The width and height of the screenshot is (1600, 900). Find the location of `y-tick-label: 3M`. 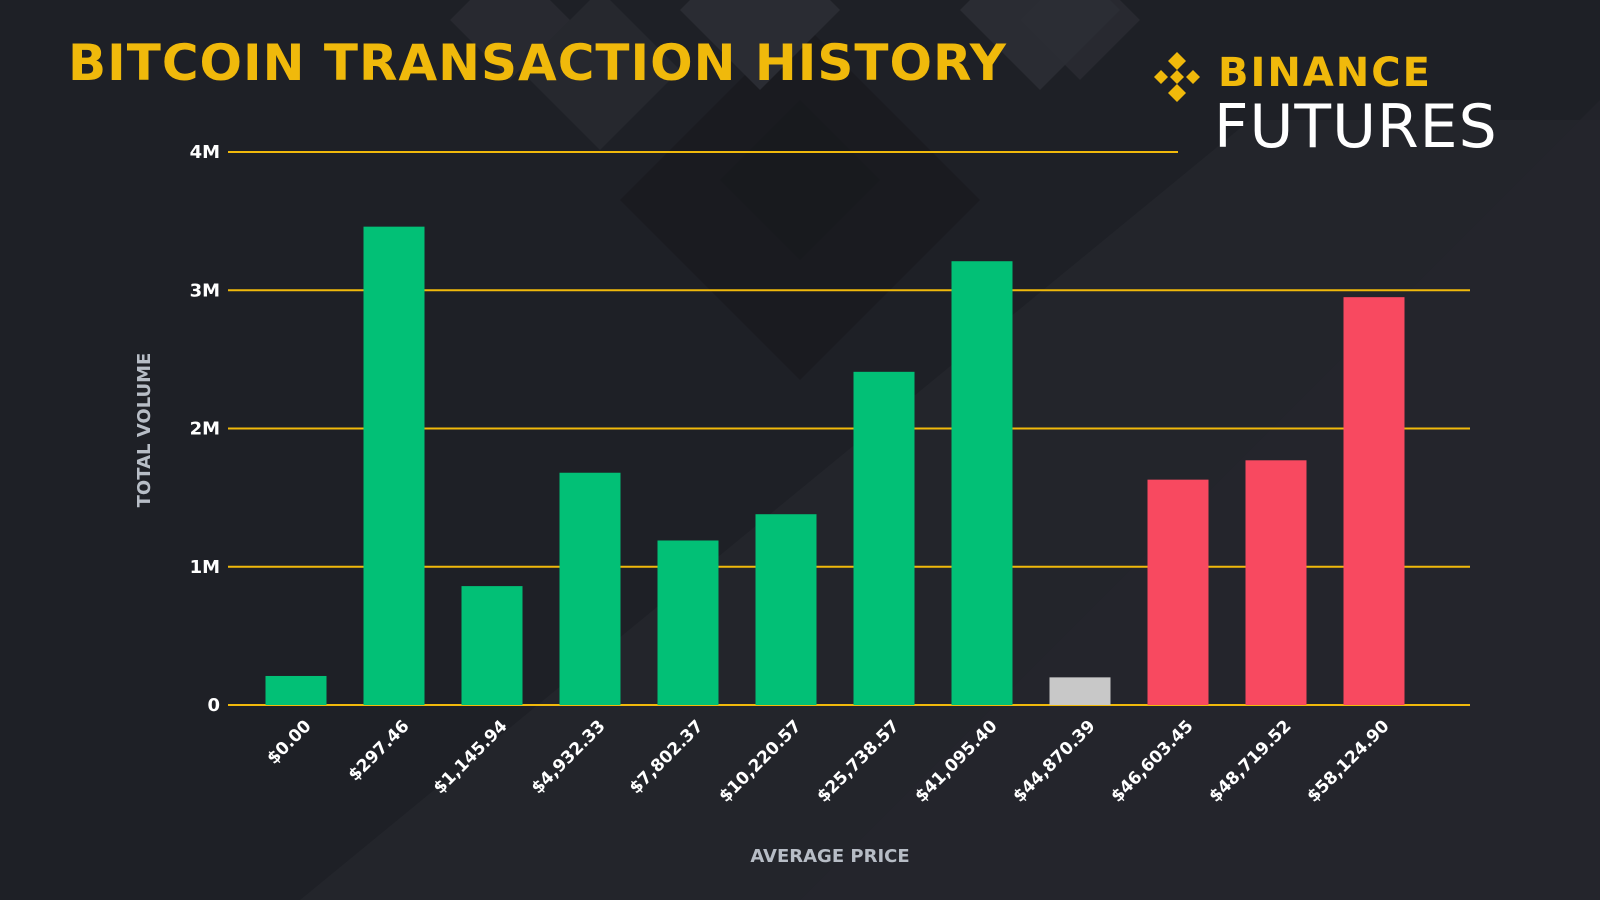

y-tick-label: 3M is located at coordinates (205, 290).